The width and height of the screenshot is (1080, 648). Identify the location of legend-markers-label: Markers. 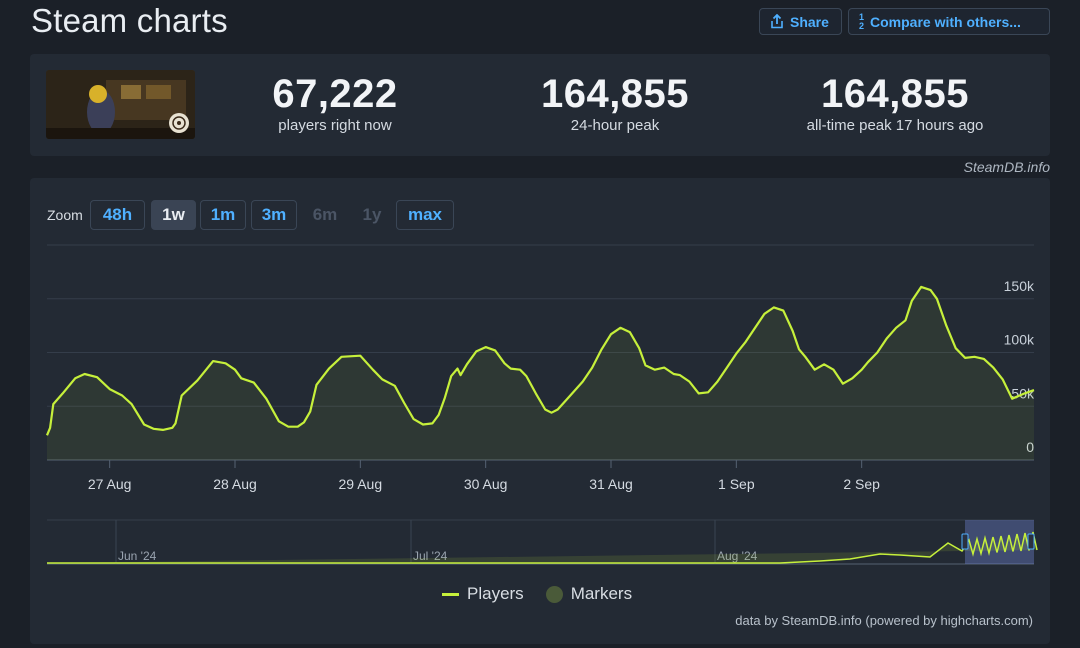
(601, 593).